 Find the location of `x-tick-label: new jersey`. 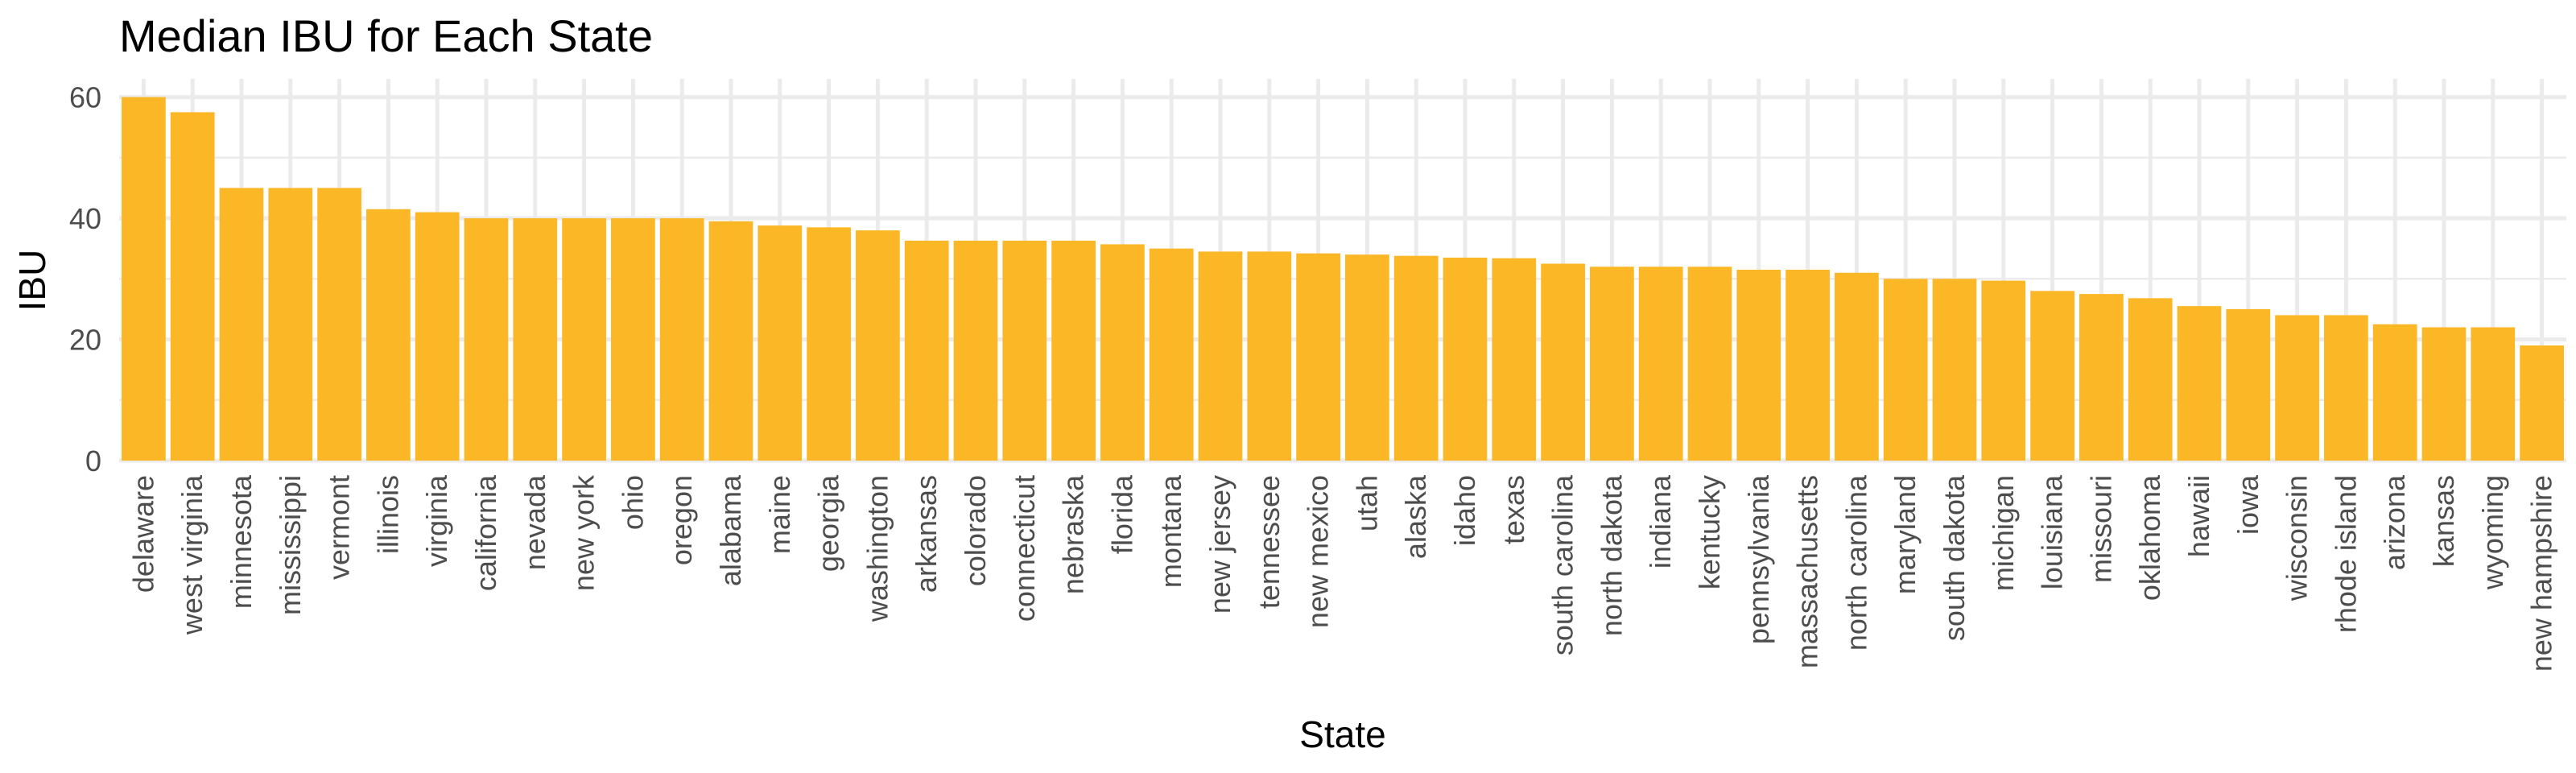

x-tick-label: new jersey is located at coordinates (1219, 544).